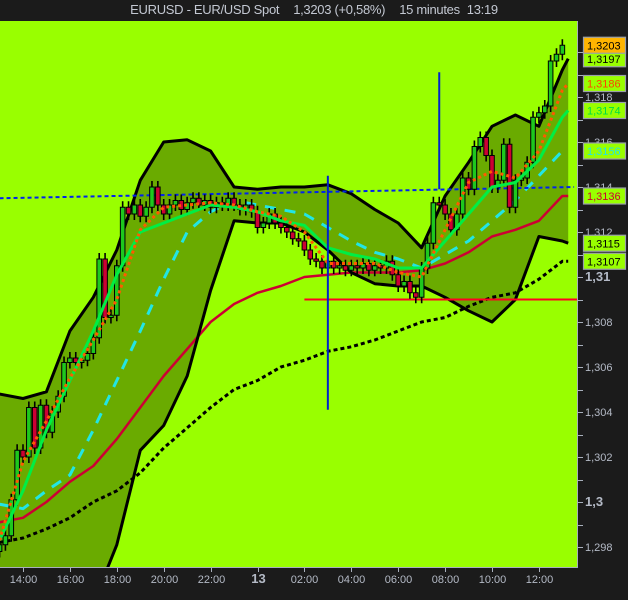 Image resolution: width=628 pixels, height=600 pixels. I want to click on price-tick-label: 1,31, so click(597, 276).